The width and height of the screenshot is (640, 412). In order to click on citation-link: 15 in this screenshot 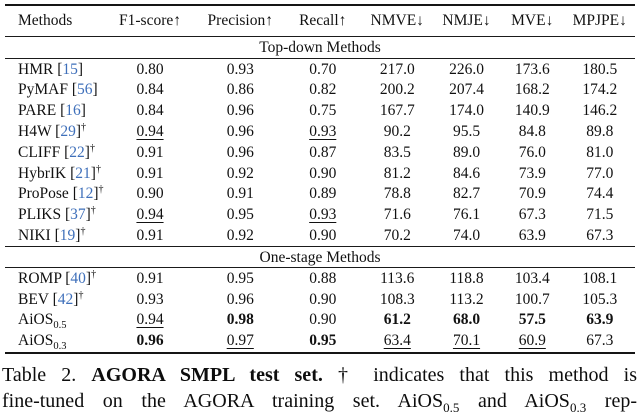, I will do `click(70, 69)`.